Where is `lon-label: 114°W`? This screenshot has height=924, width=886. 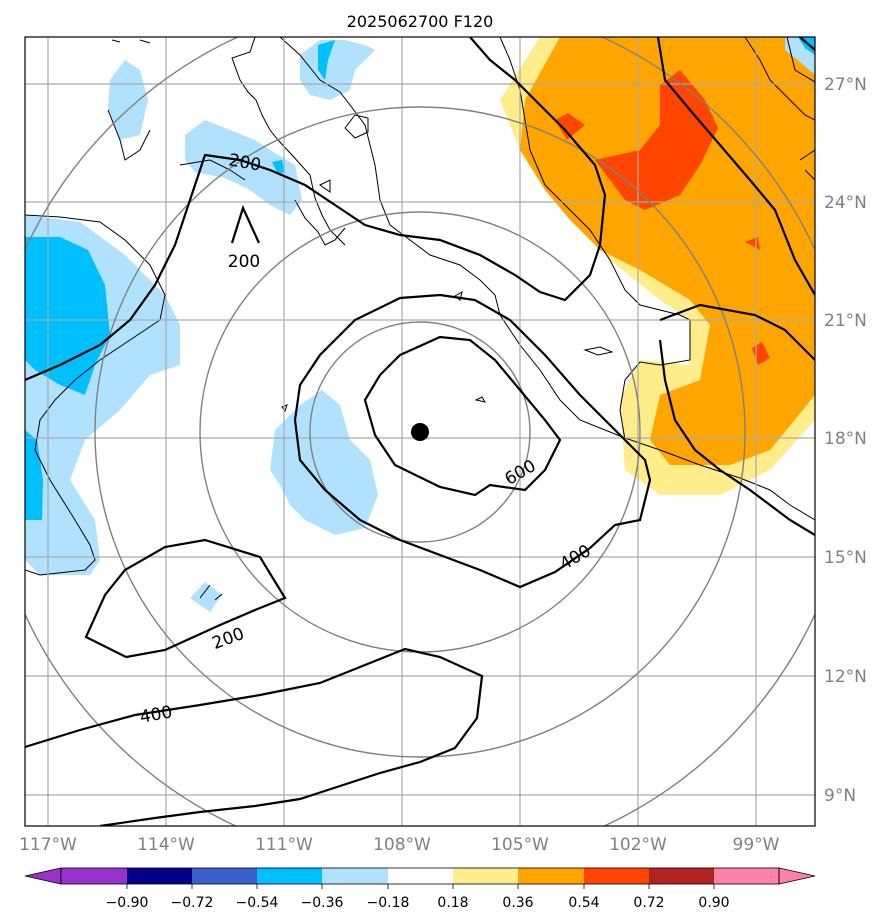
lon-label: 114°W is located at coordinates (166, 845).